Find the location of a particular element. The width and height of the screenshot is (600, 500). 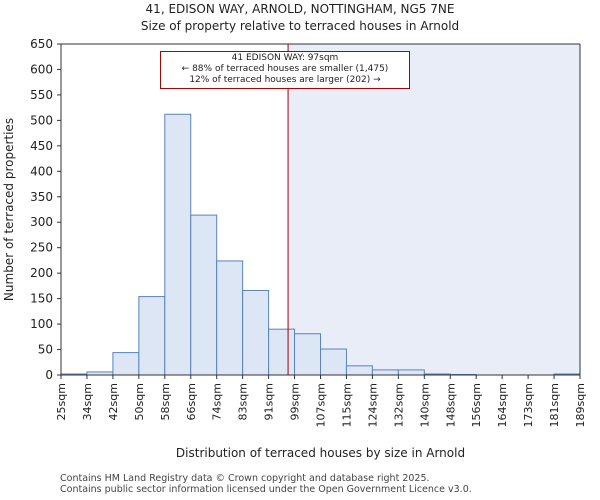

y-tick-label: 400 is located at coordinates (41, 171).